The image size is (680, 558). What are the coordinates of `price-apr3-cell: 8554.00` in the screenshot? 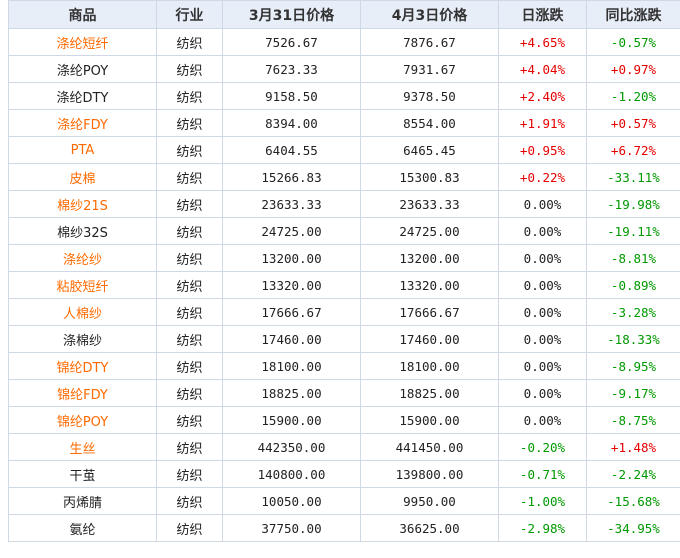 It's located at (429, 123).